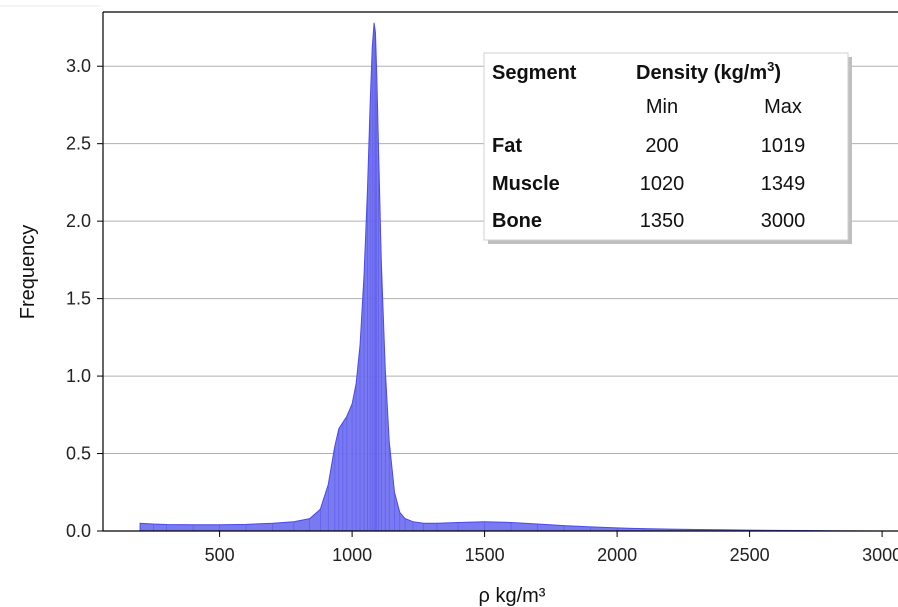 The image size is (898, 607). Describe the element at coordinates (78, 66) in the screenshot. I see `y-tick-label: 3.0` at that location.